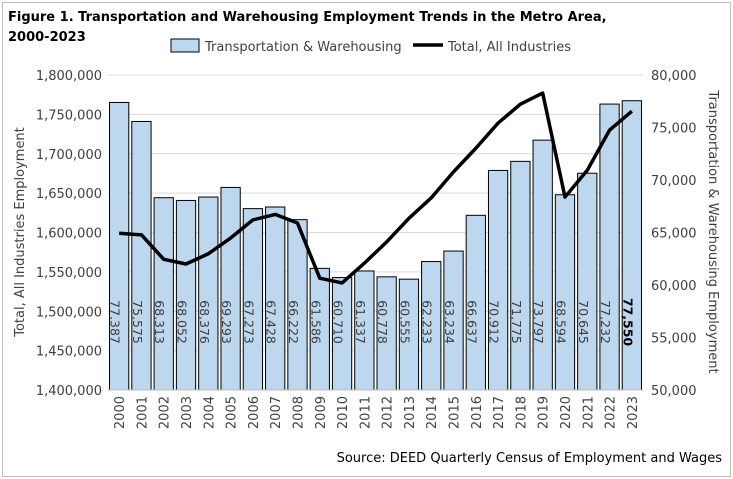  I want to click on x-tick-2008: 2008, so click(298, 412).